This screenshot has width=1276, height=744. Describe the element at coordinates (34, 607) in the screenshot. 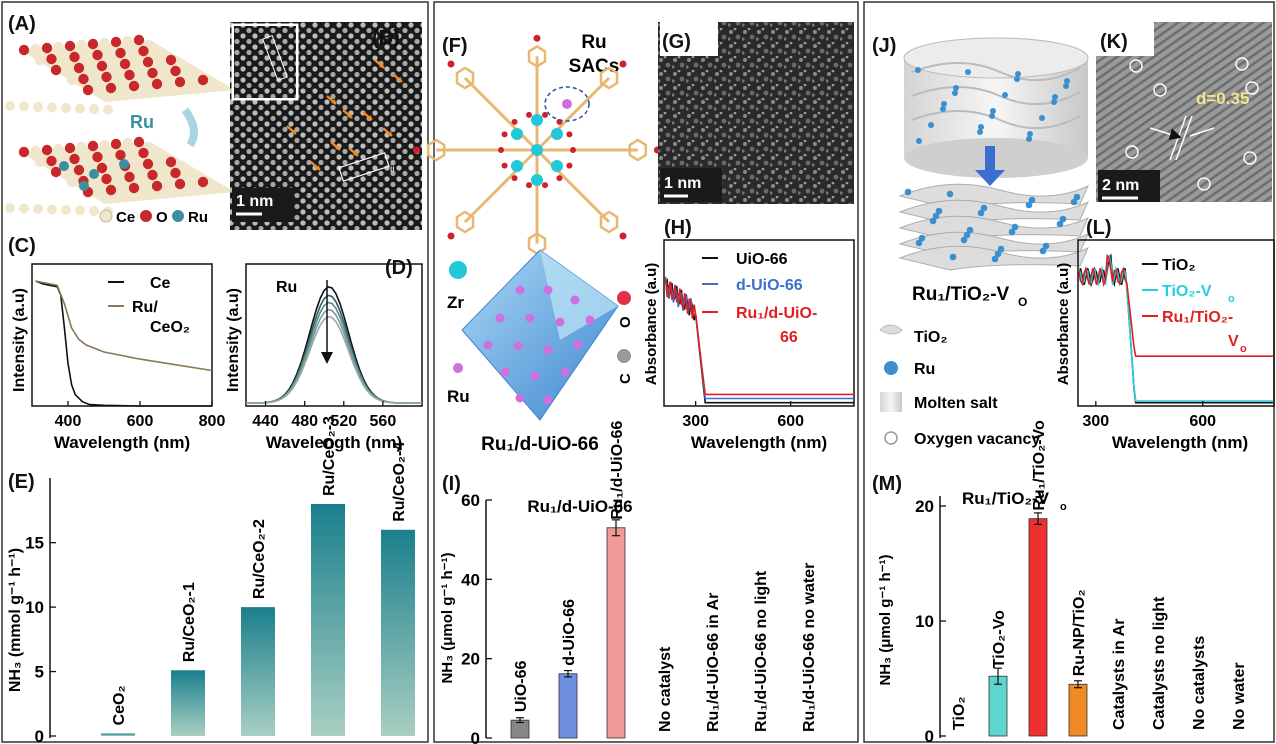

I see `y-tick-label: 10` at that location.